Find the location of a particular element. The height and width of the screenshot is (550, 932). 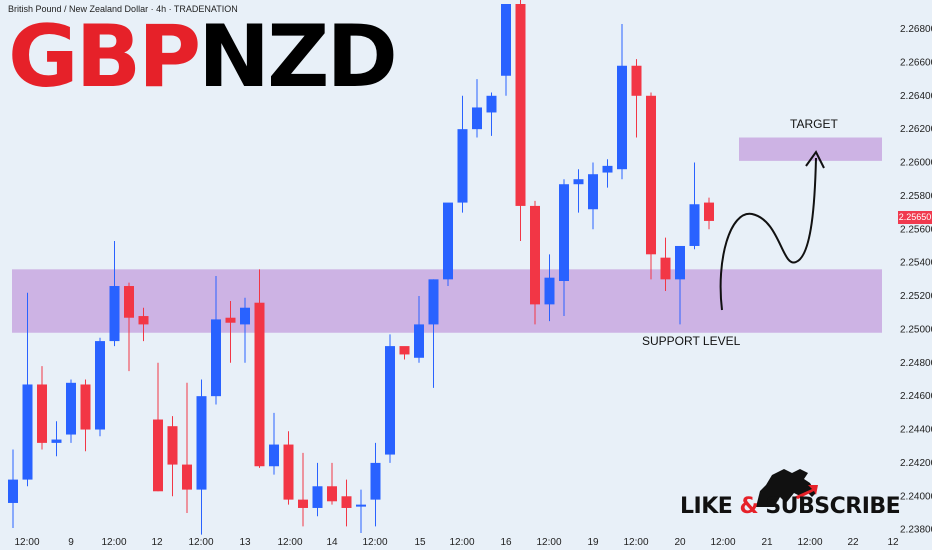

bull-logo-icon is located at coordinates (787, 488).